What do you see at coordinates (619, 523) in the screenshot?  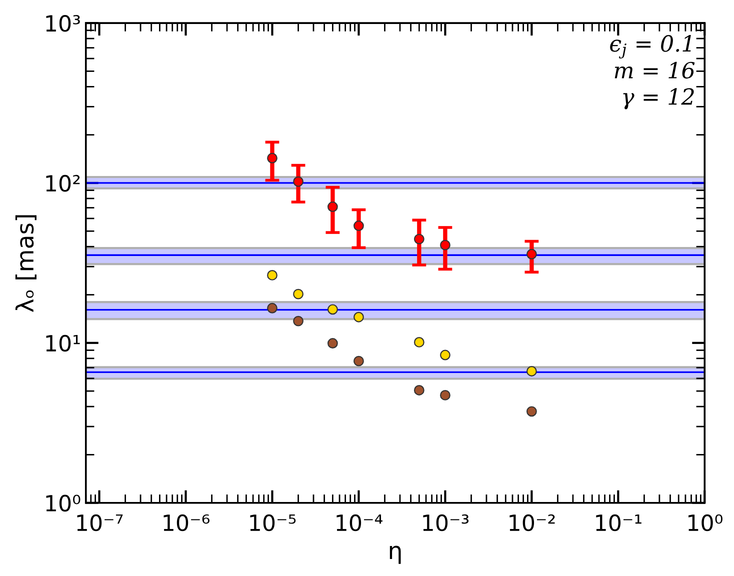 I see `x-tick-label: 10⁻¹` at bounding box center [619, 523].